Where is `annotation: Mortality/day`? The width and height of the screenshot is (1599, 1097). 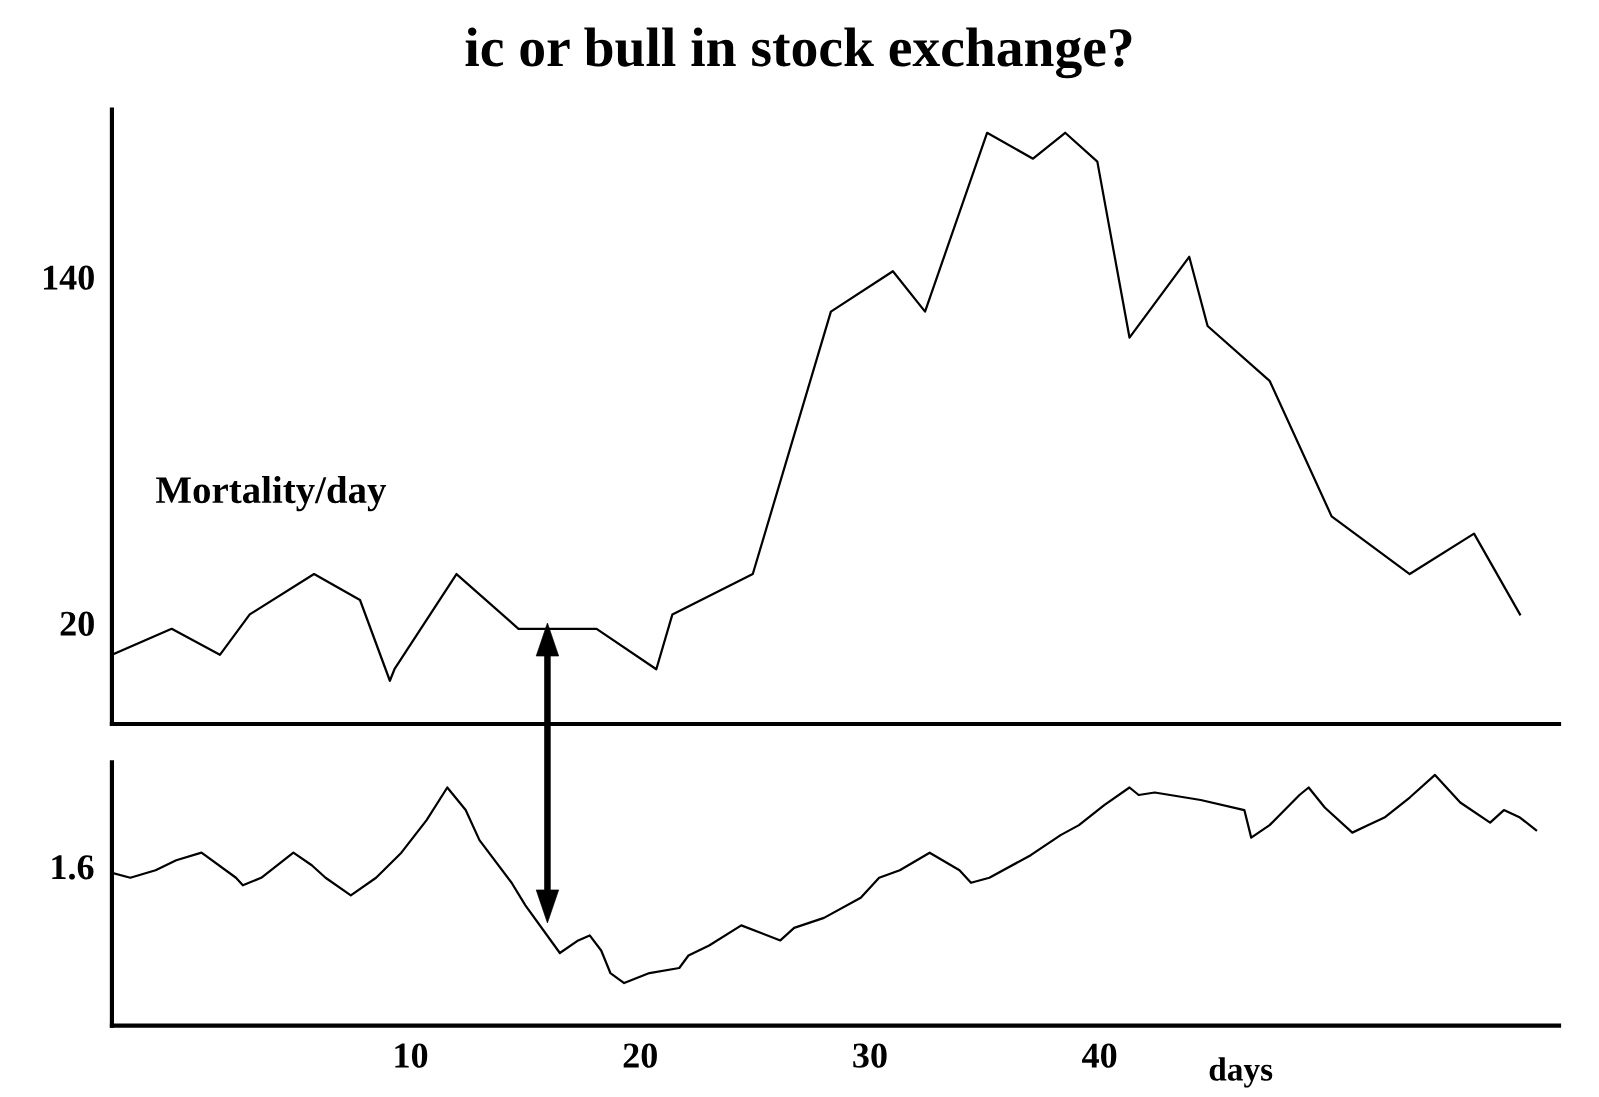
annotation: Mortality/day is located at coordinates (271, 493).